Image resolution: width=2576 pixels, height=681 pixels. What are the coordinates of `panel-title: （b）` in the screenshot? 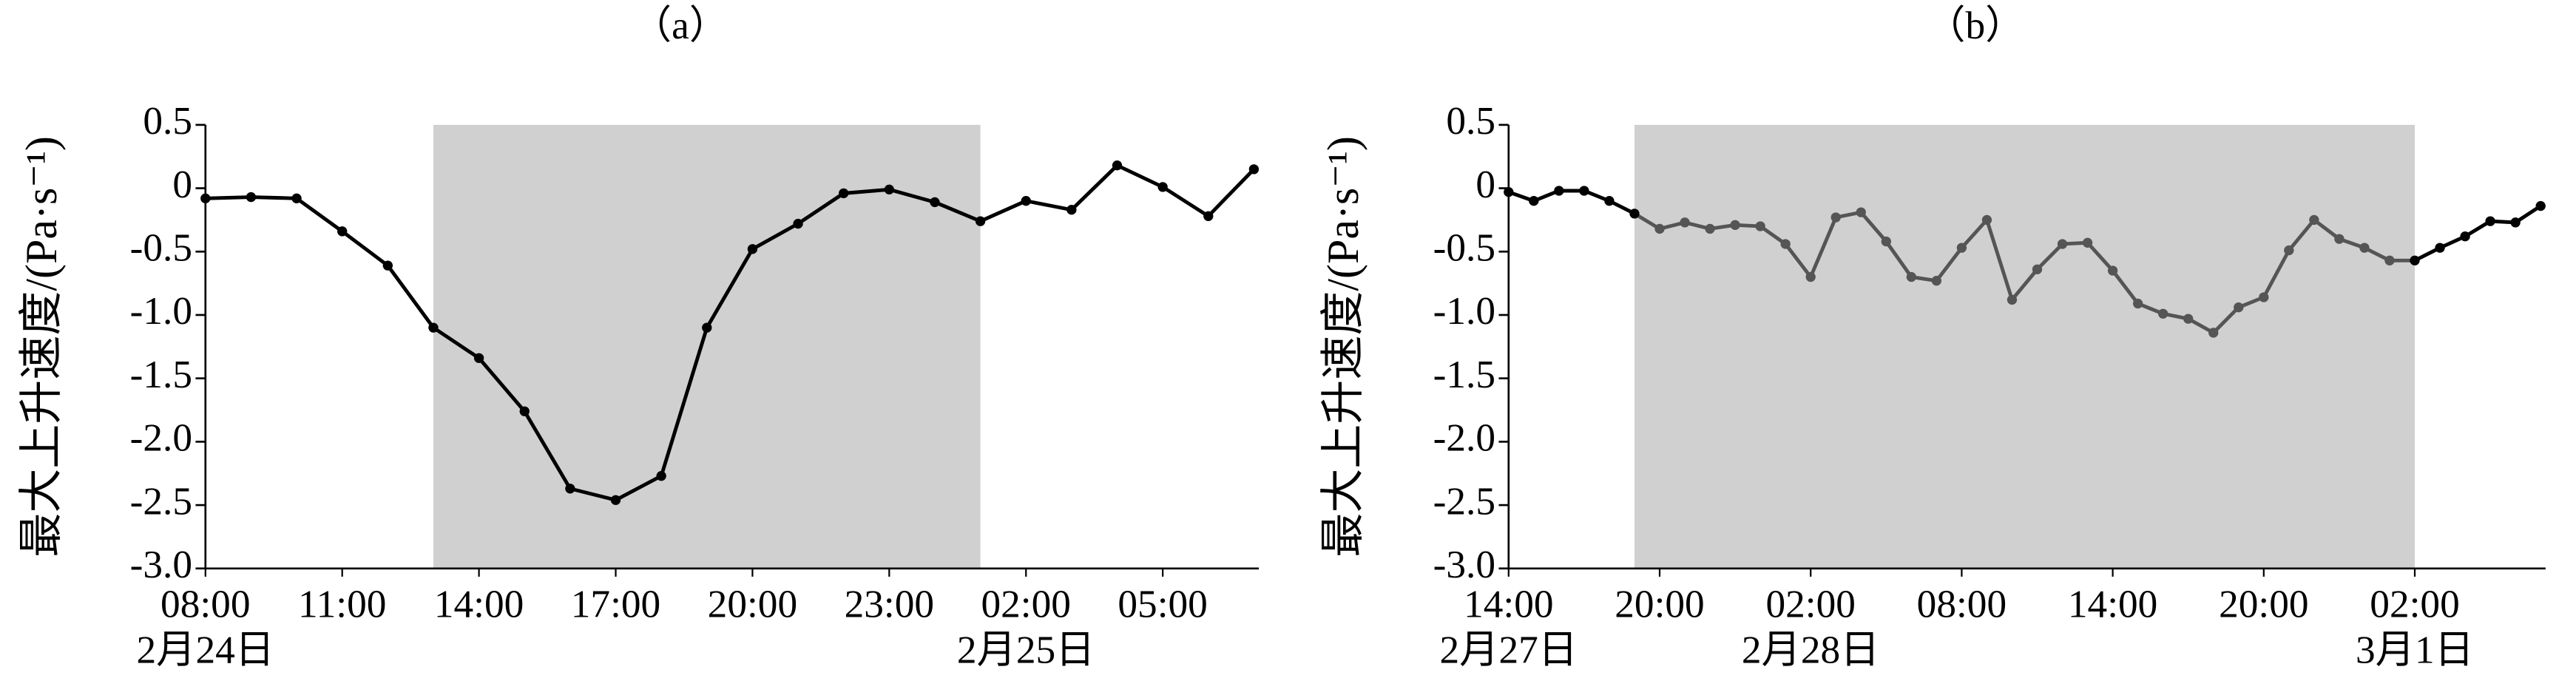 It's located at (1975, 25).